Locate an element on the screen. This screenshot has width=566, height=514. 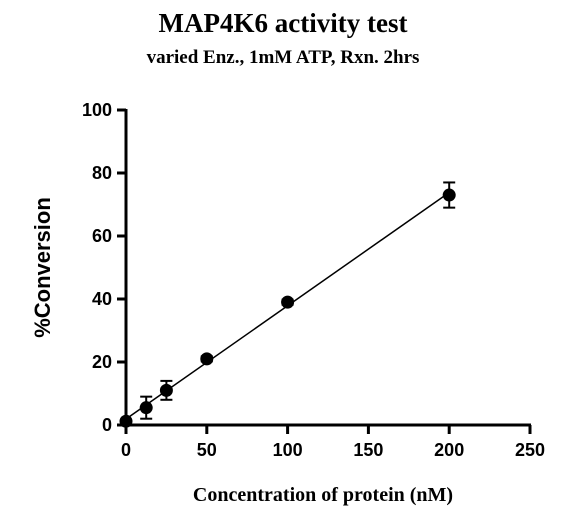
x-tick-label: 250 is located at coordinates (530, 450).